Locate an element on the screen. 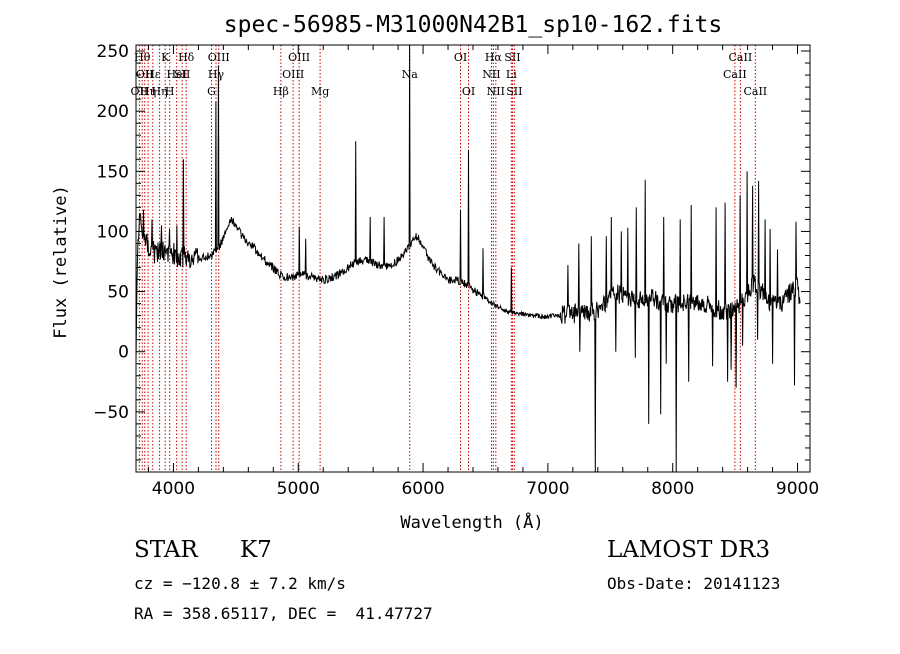  line-label: Hε is located at coordinates (153, 74).